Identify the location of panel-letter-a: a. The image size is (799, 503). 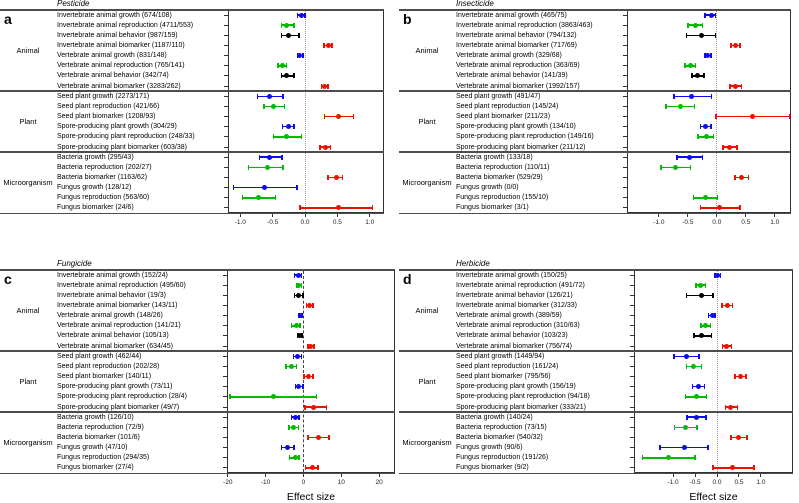
(8, 19).